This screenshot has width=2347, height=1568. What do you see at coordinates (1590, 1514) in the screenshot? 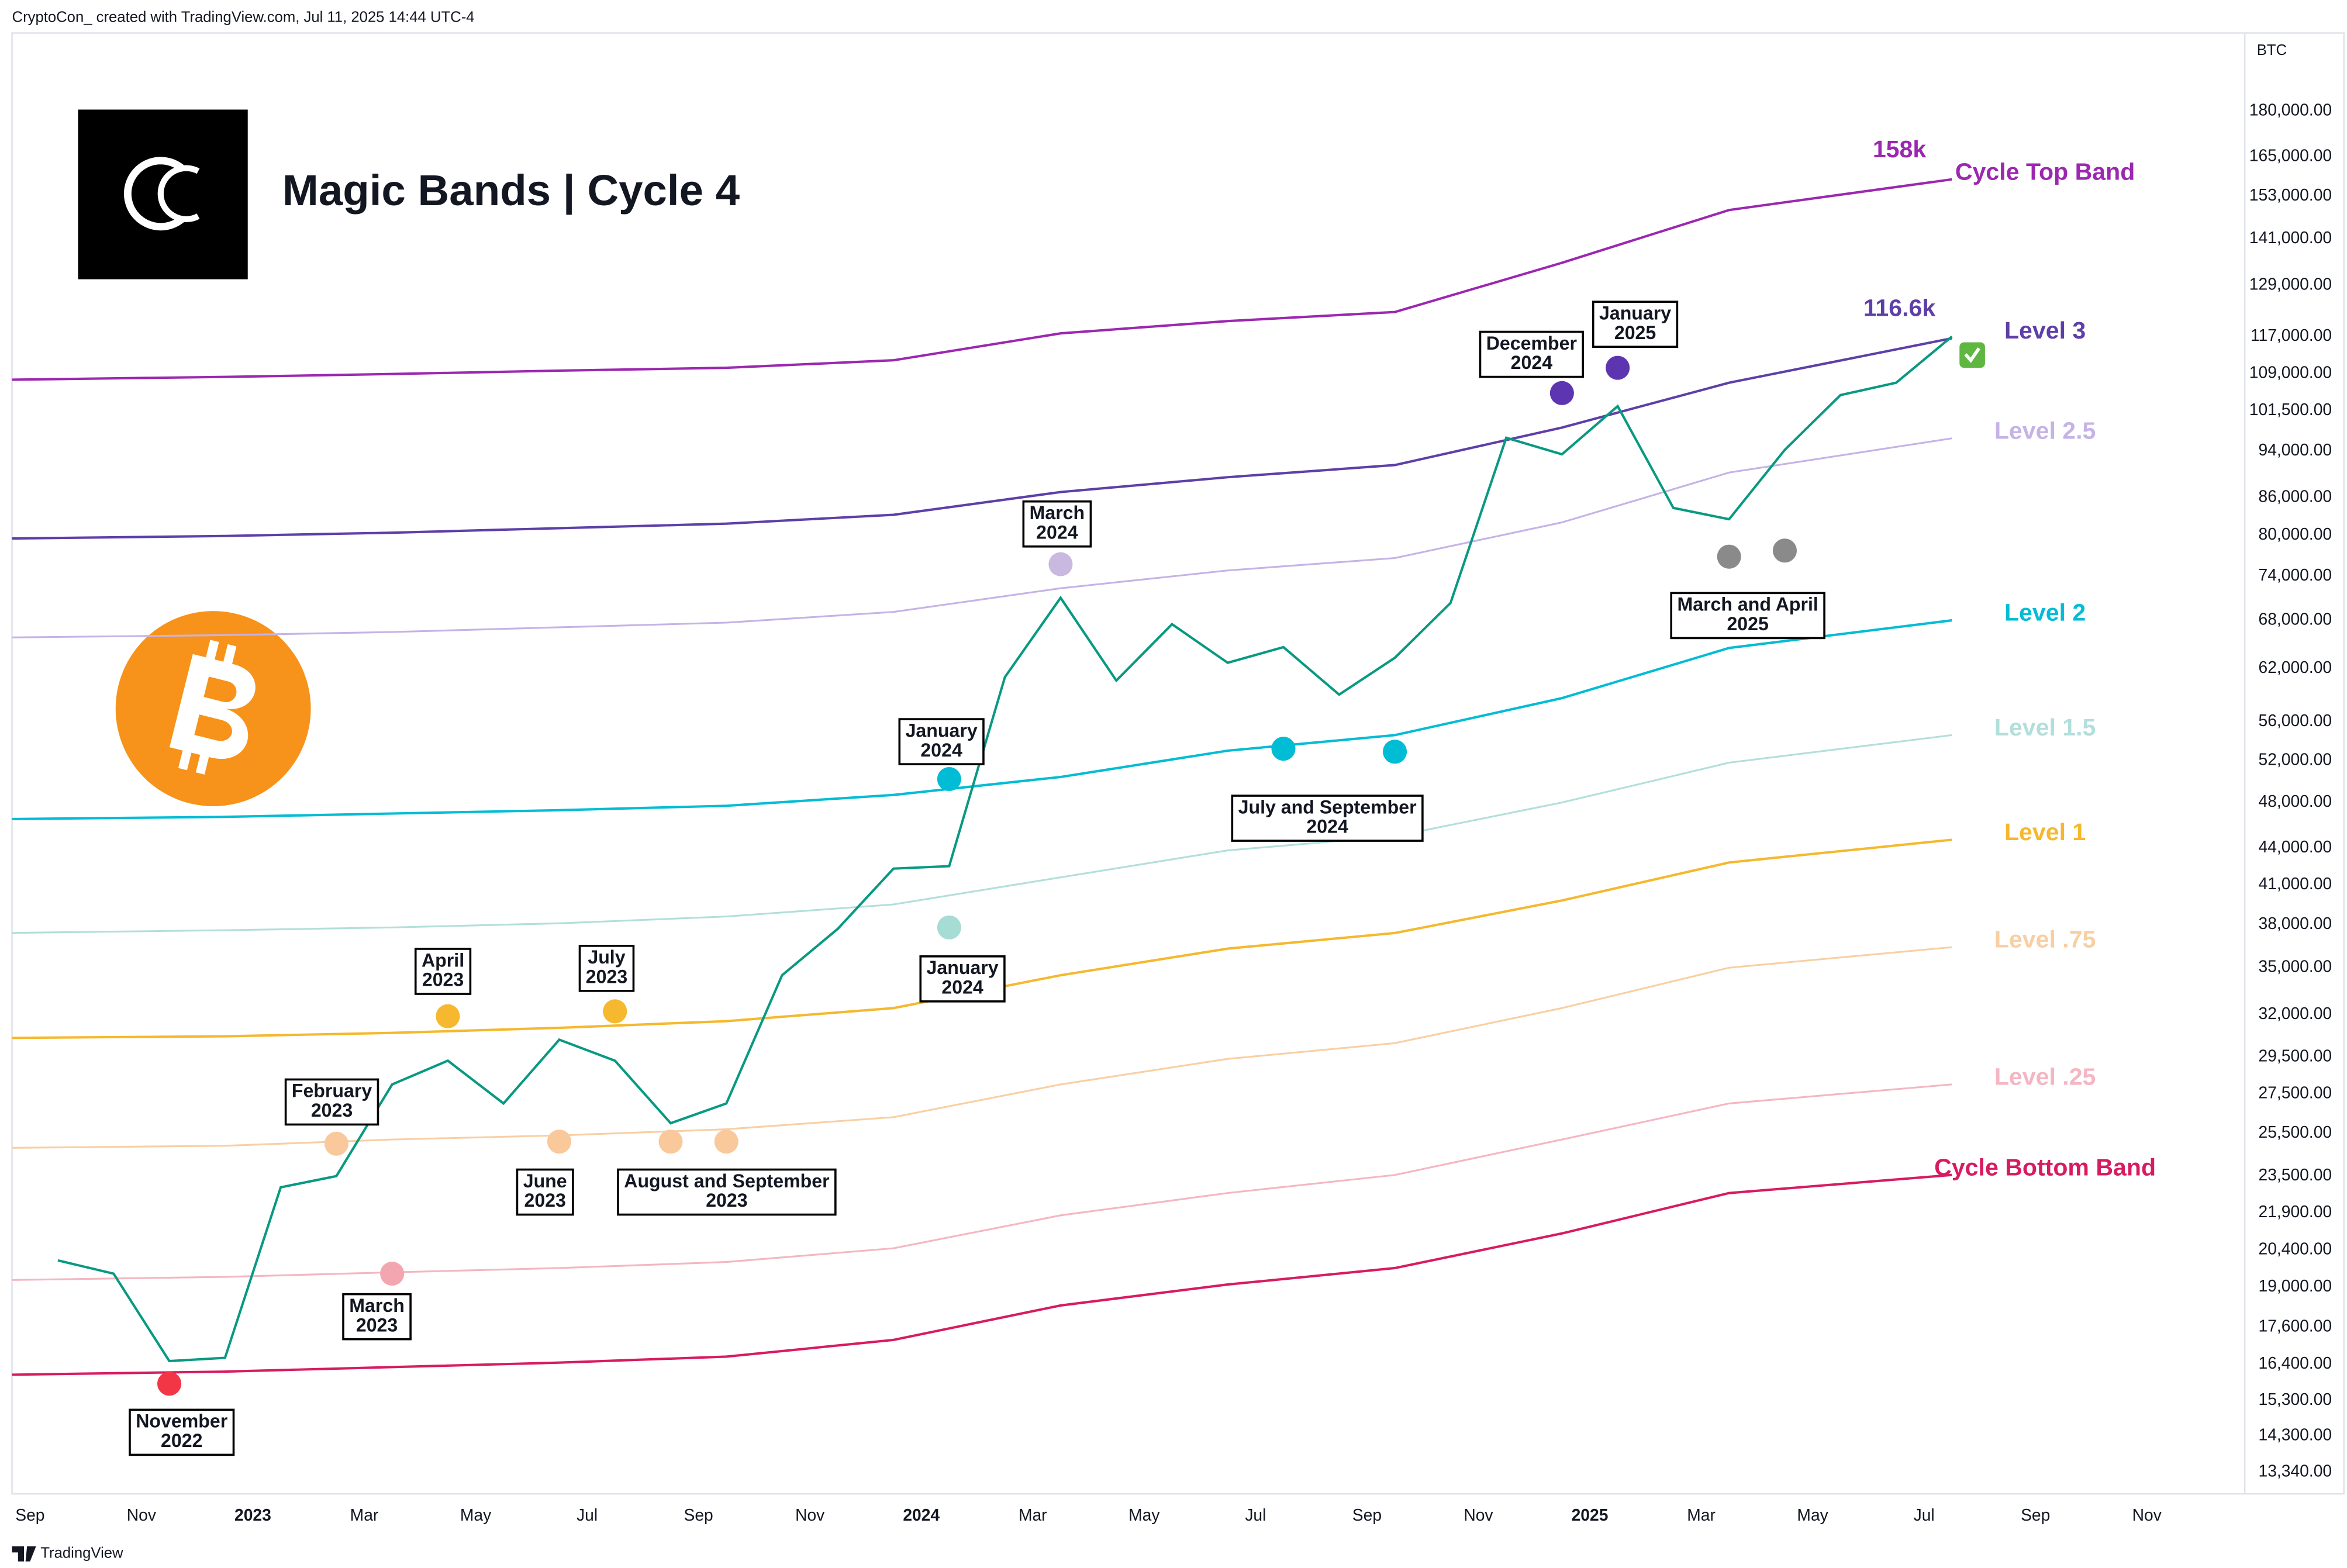
I see `x-tick-label: 2025` at bounding box center [1590, 1514].